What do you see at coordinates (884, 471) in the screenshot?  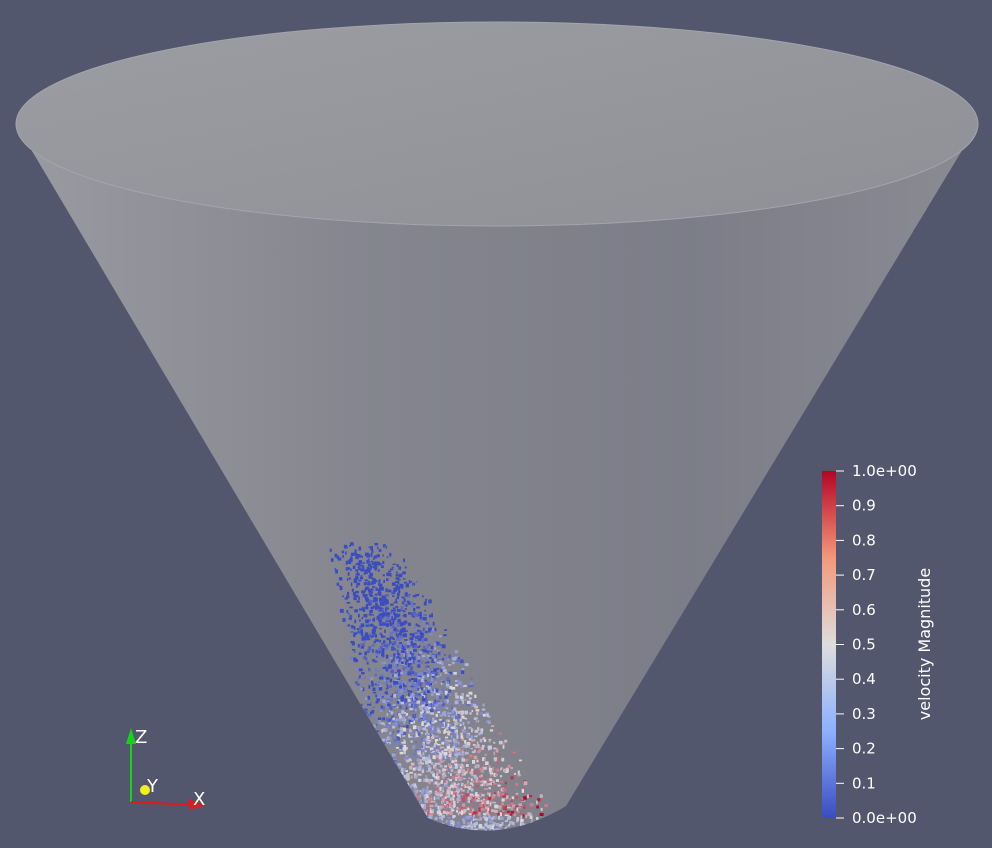 I see `scalar-bar-tick-label: 1.0e+00` at bounding box center [884, 471].